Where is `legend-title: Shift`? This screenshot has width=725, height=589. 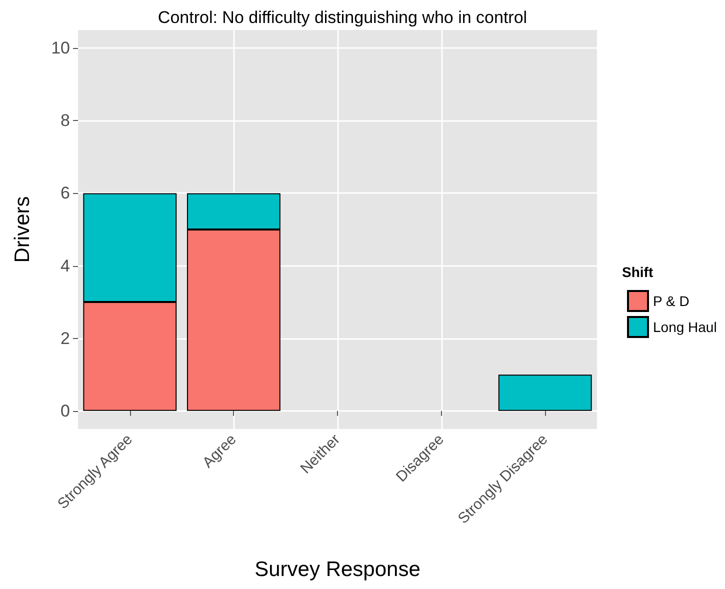 legend-title: Shift is located at coordinates (638, 272).